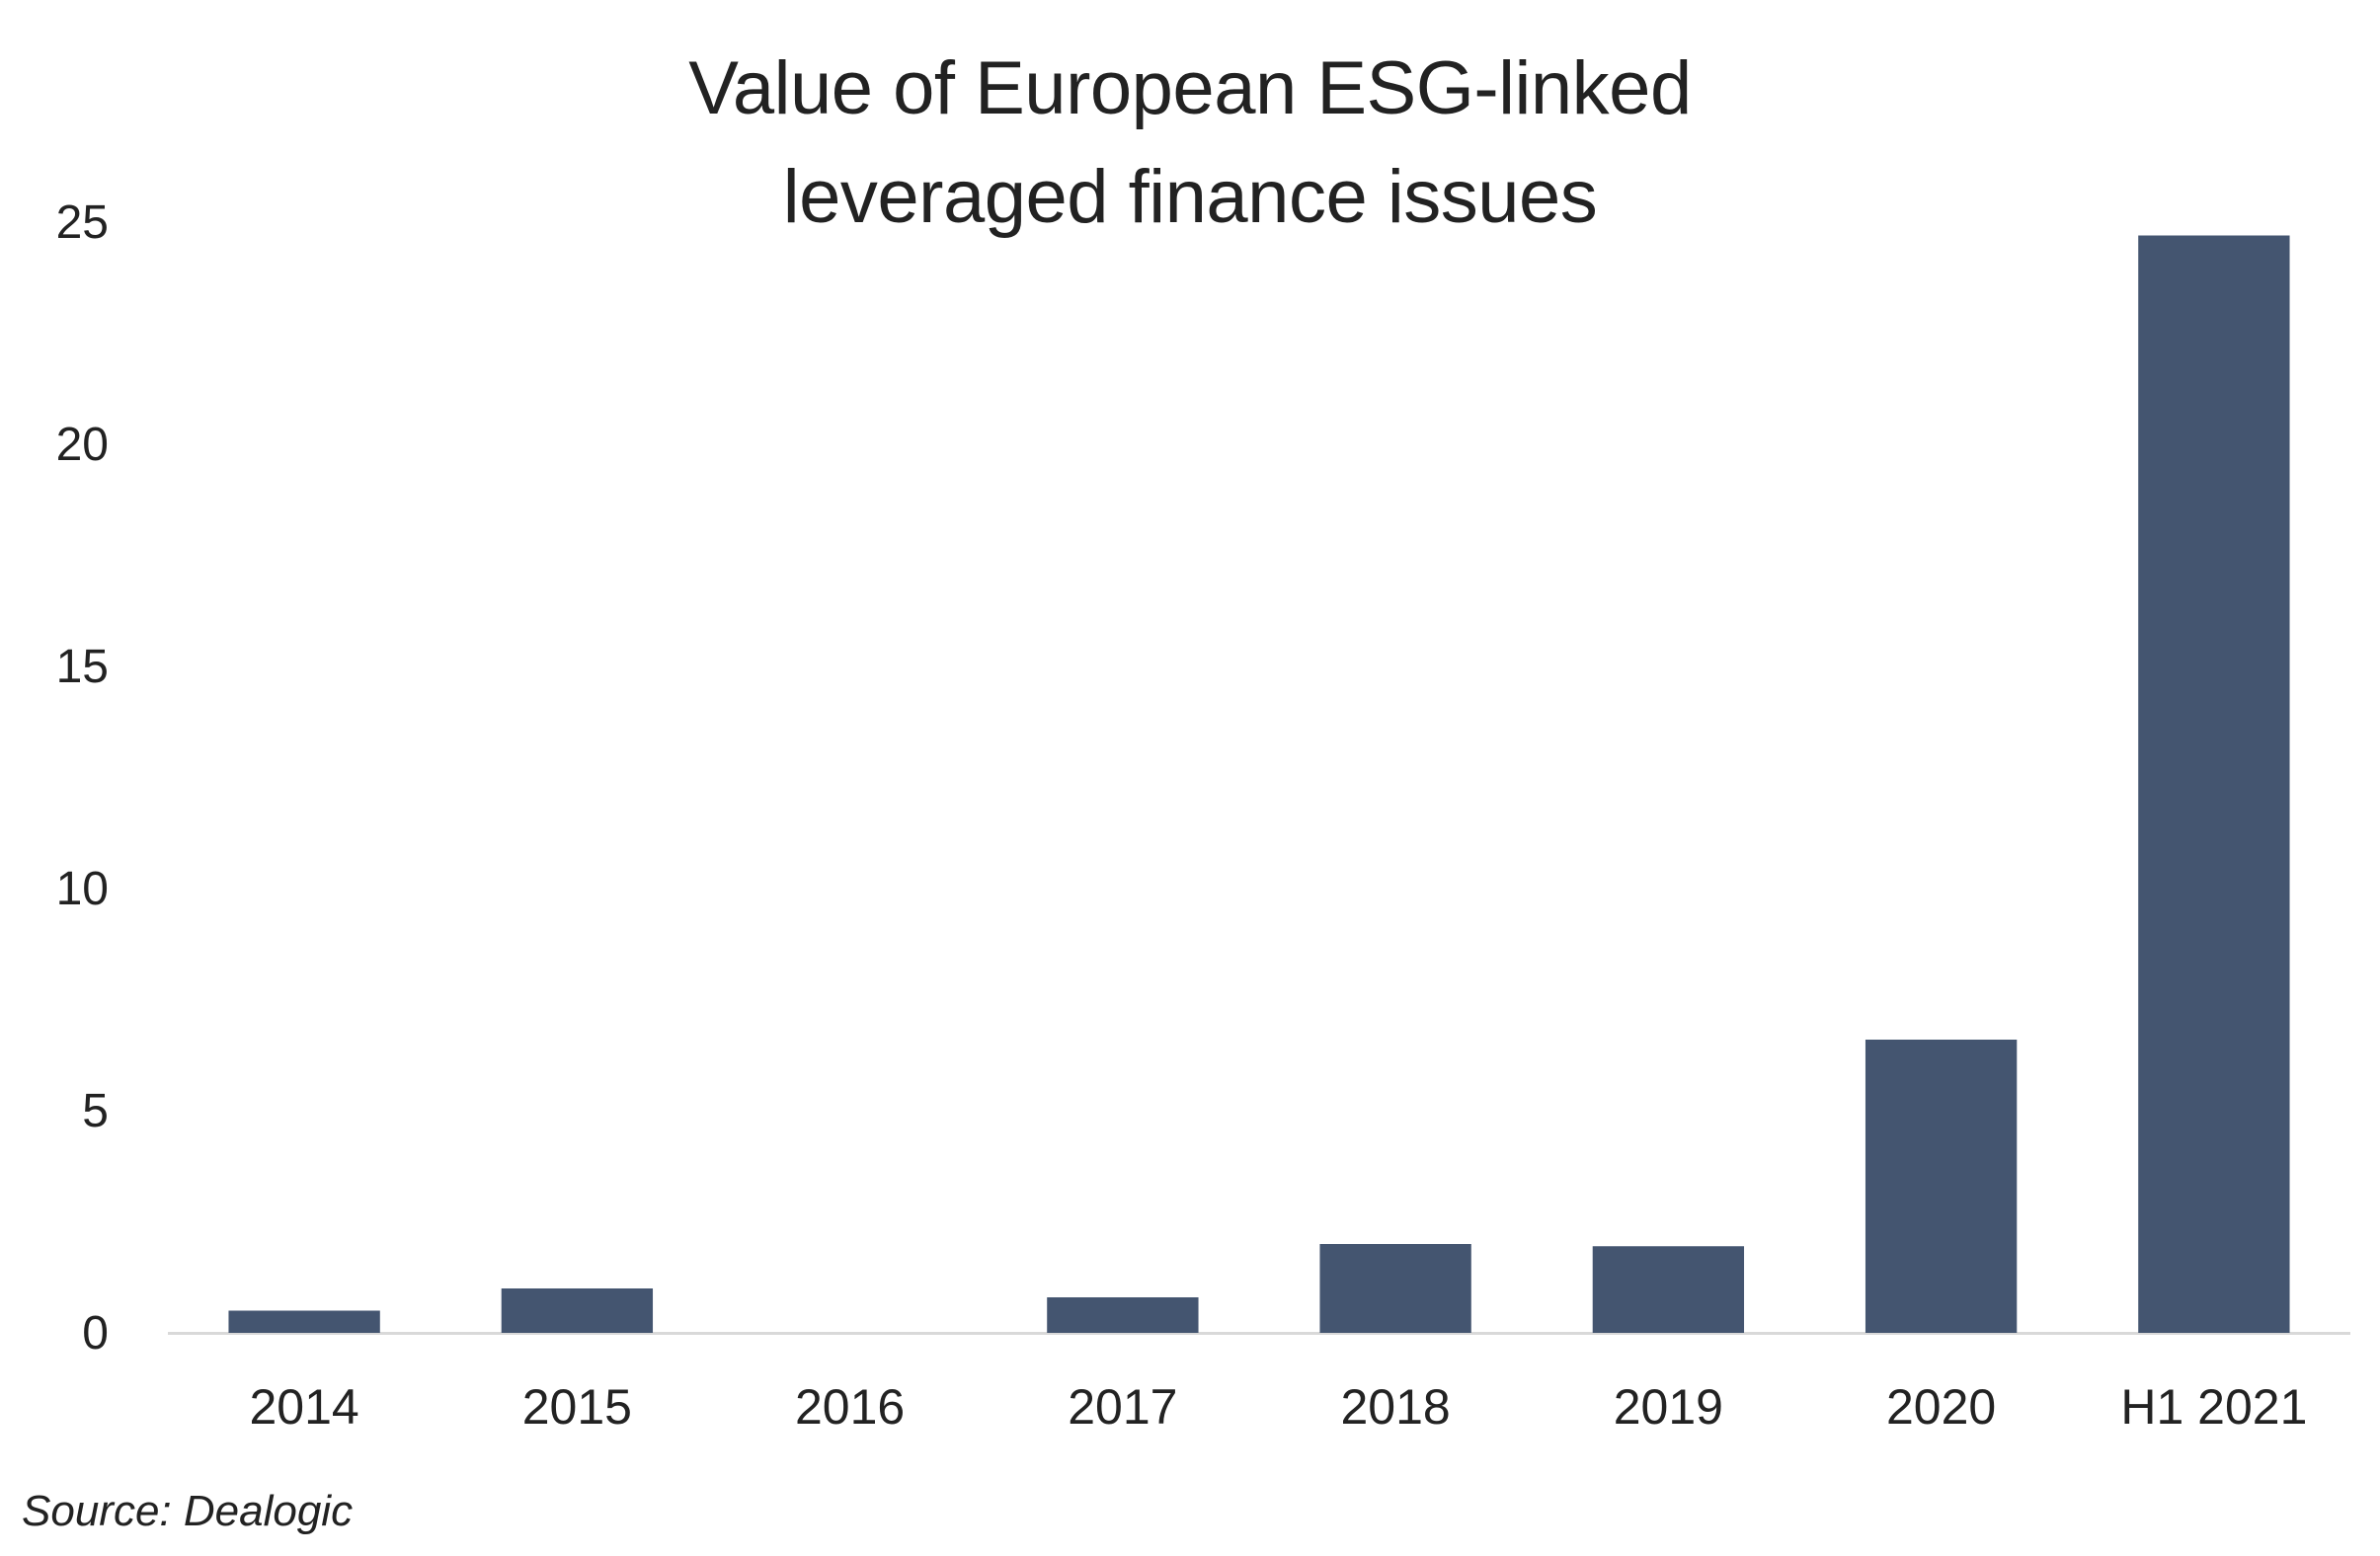  What do you see at coordinates (850, 1407) in the screenshot?
I see `x-tick-label: 2016` at bounding box center [850, 1407].